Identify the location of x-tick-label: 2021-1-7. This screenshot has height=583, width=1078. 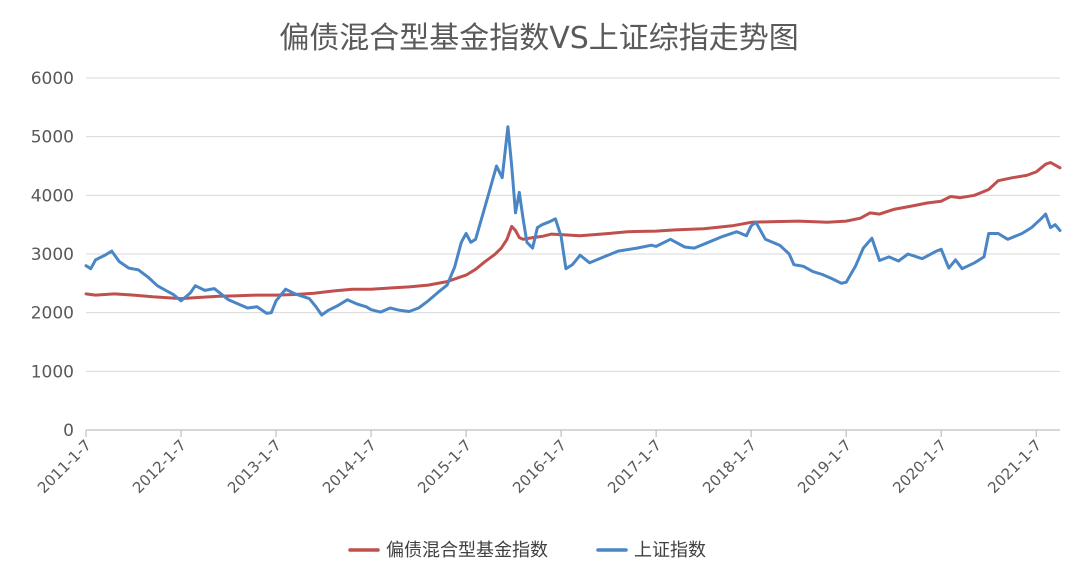
(1014, 466).